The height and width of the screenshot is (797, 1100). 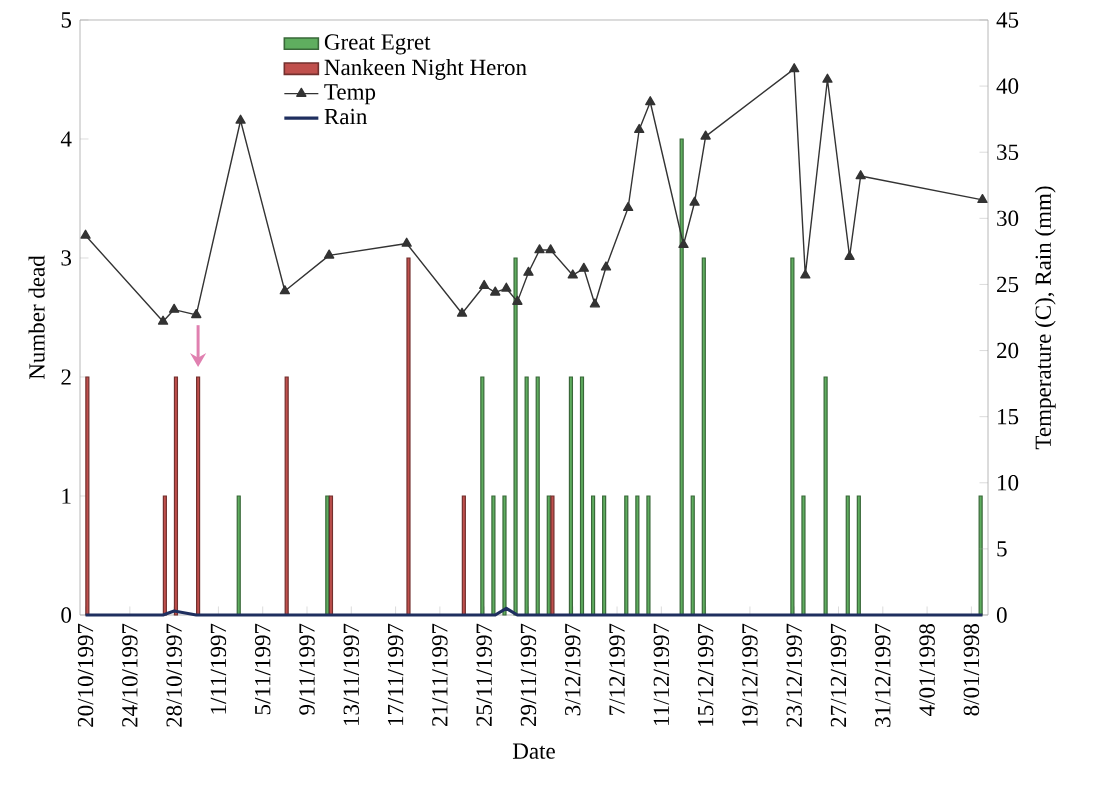 I want to click on x-tick-label: 15/12/1997, so click(x=705, y=674).